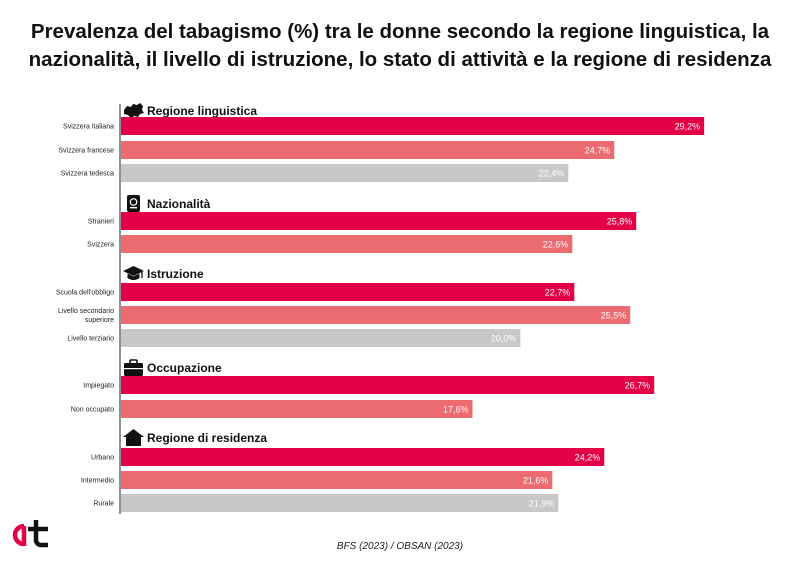  I want to click on bar-value-label: 25,5%, so click(614, 316).